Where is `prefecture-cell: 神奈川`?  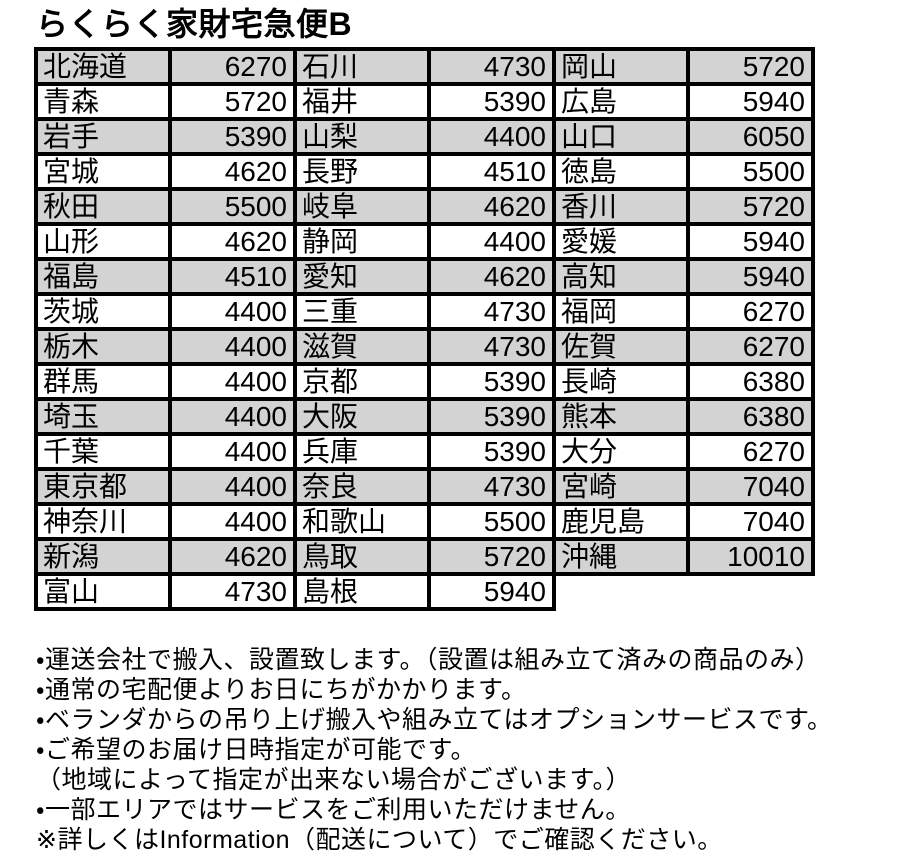 prefecture-cell: 神奈川 is located at coordinates (103, 521).